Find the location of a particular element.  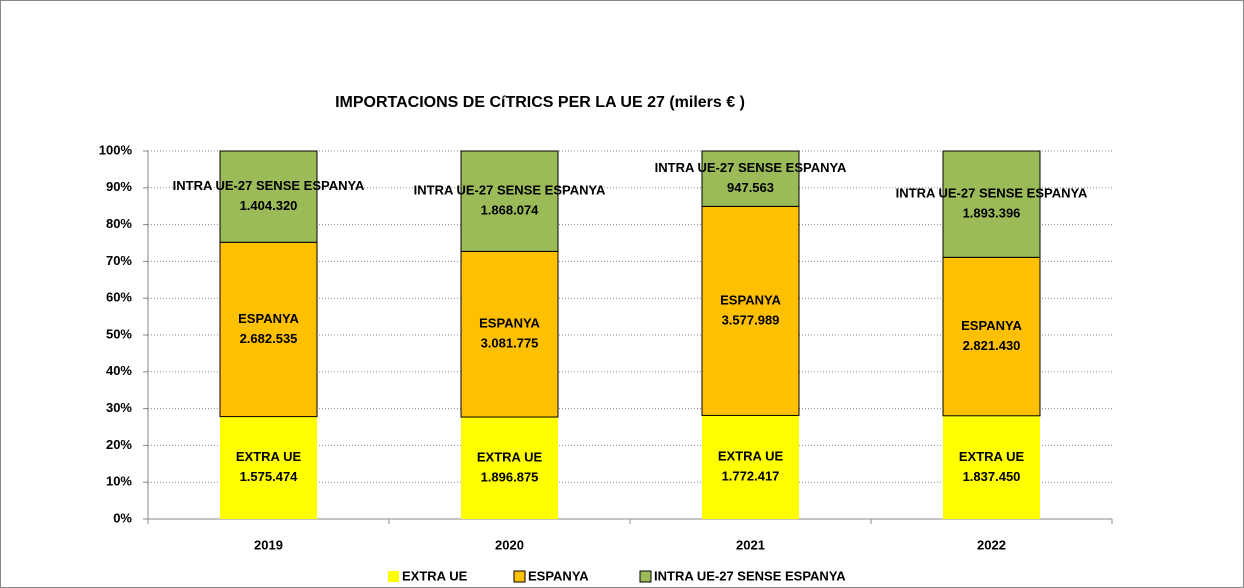

data-label: 3.081.775 is located at coordinates (510, 343).